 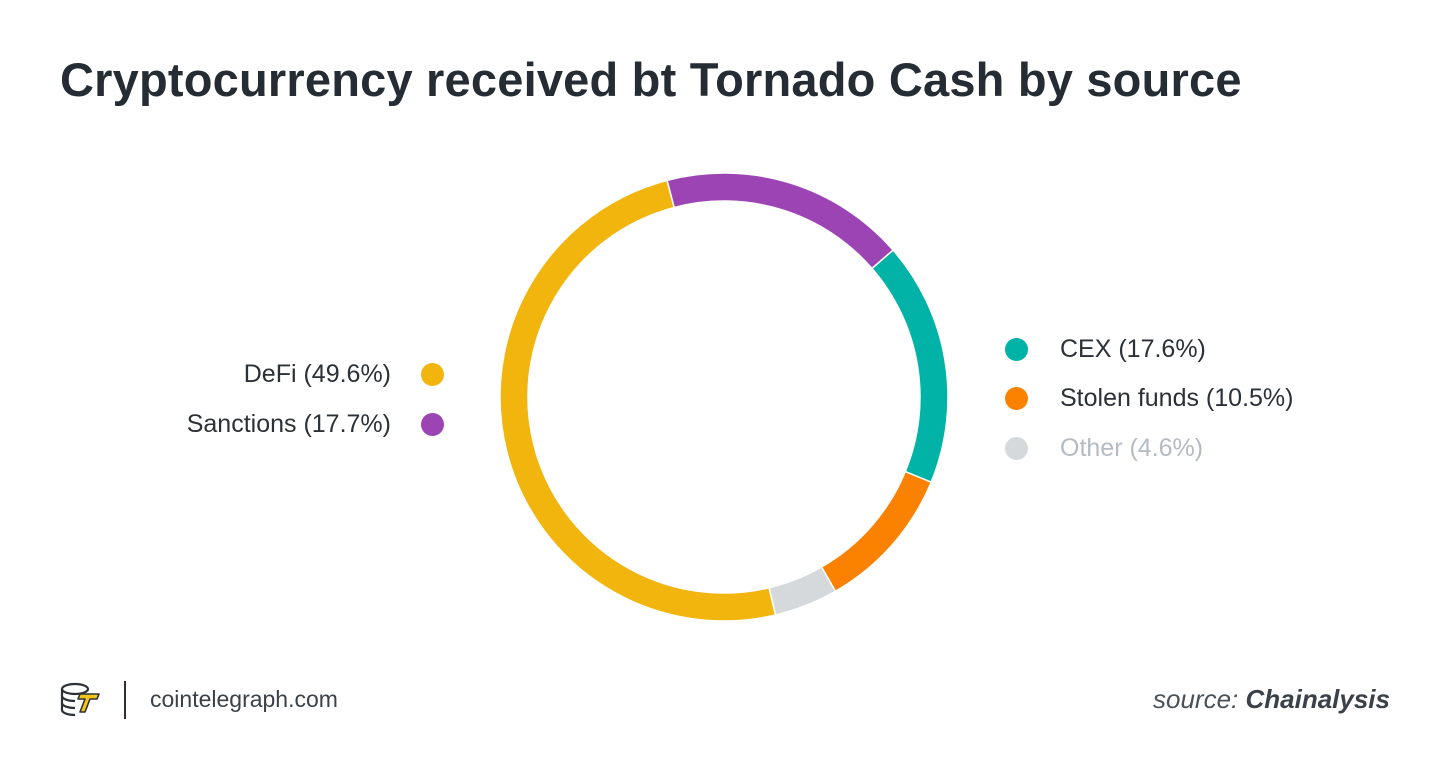 I want to click on legend-swatch-defi, so click(x=432, y=374).